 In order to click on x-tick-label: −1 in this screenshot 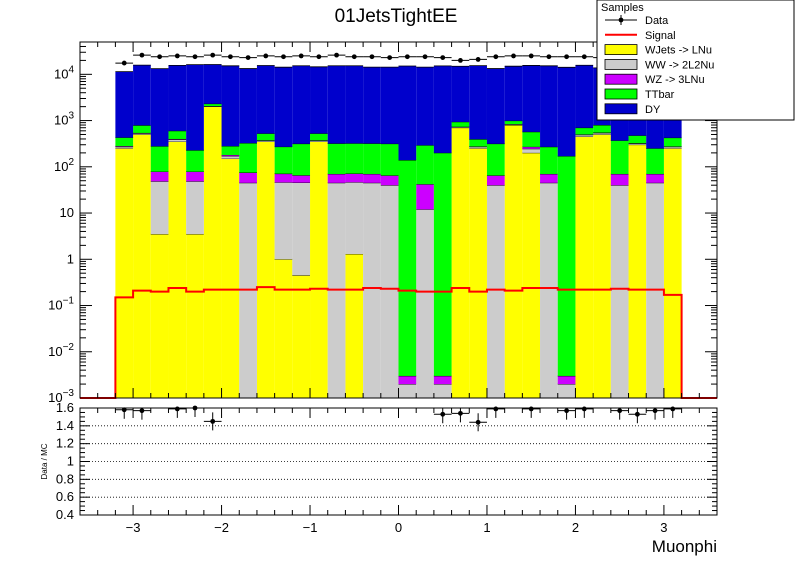, I will do `click(310, 527)`.